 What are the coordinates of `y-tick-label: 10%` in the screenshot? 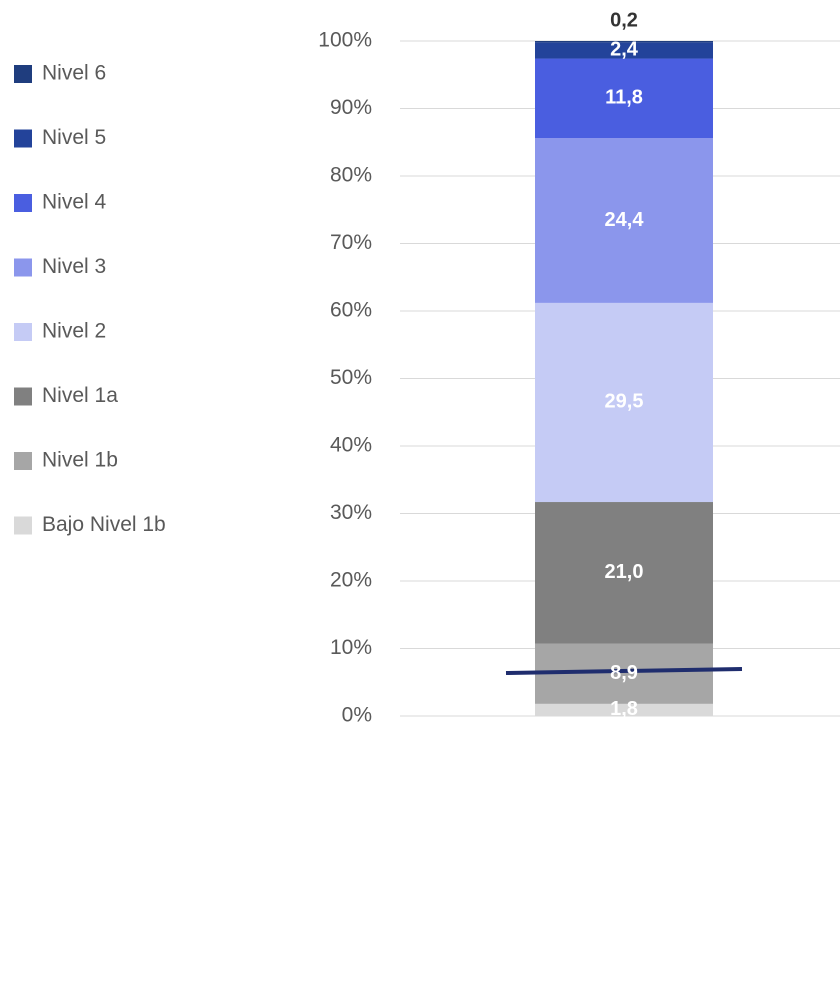 It's located at (351, 647).